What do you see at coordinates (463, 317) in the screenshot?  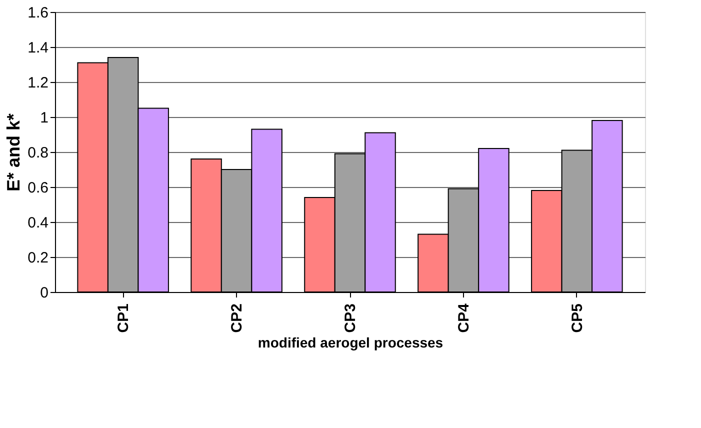 I see `x-tick-label: CP4` at bounding box center [463, 317].